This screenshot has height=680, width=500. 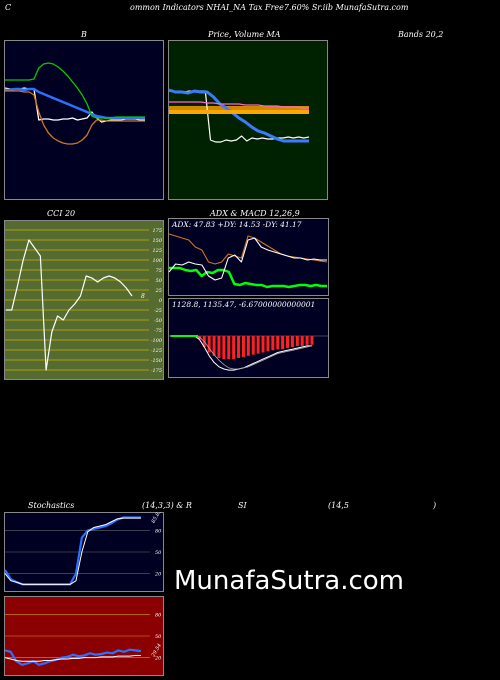 I want to click on price-panel, so click(x=248, y=120).